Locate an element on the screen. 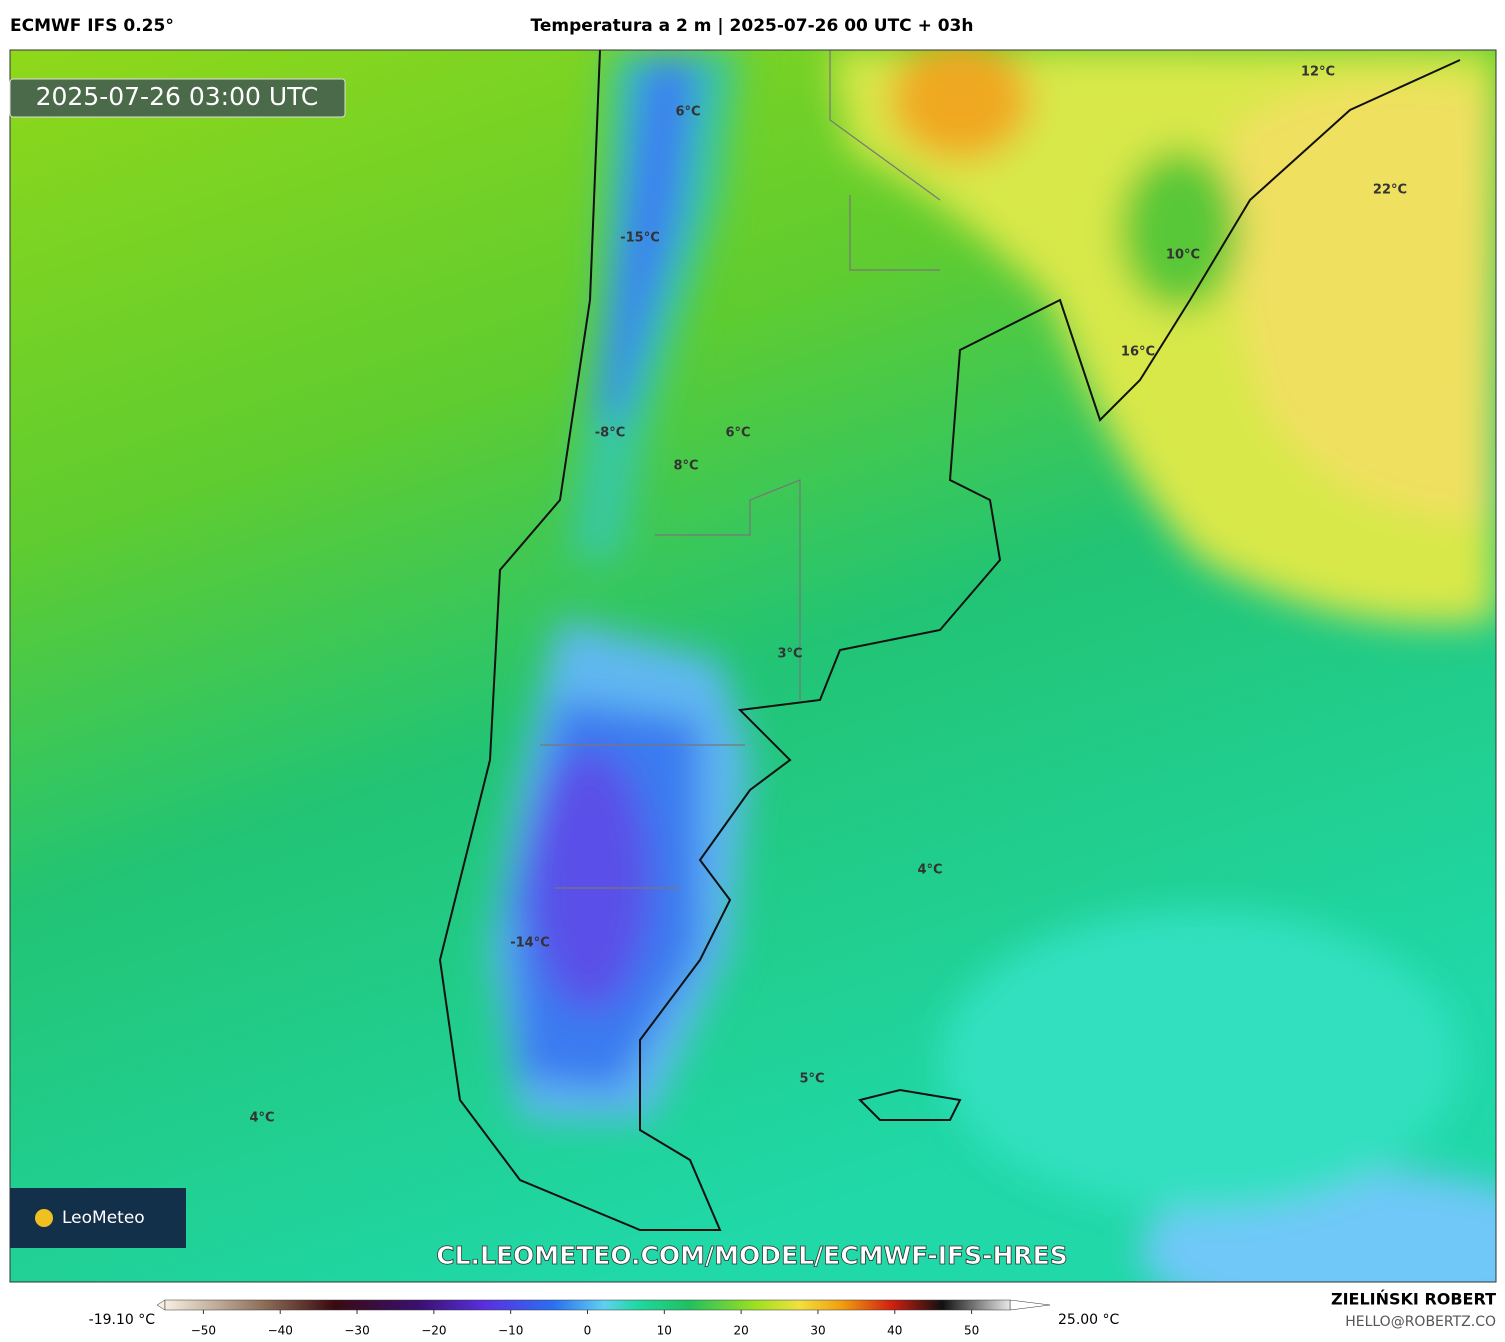 The width and height of the screenshot is (1505, 1342). colorbar-tick-label: −20 is located at coordinates (433, 1331).